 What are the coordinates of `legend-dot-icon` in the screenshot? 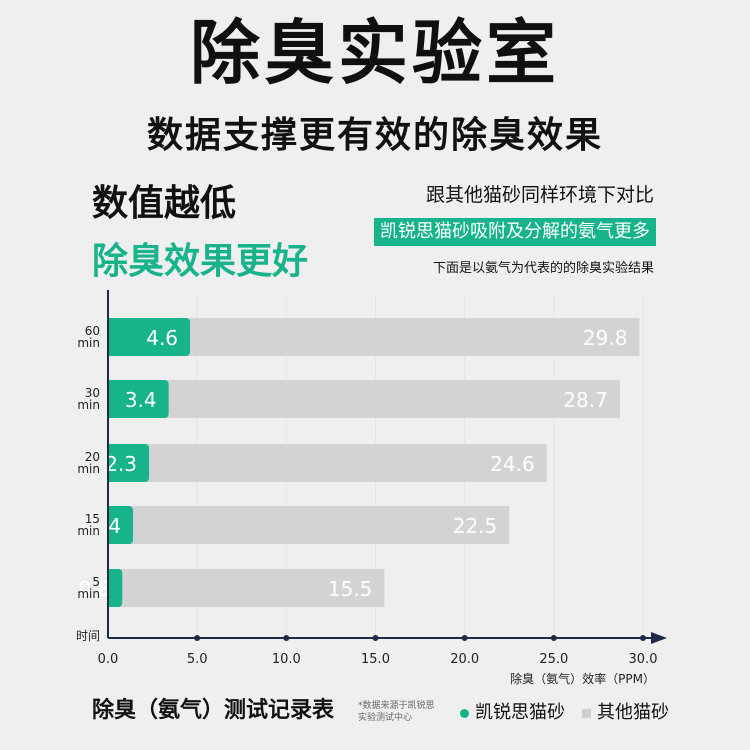 It's located at (464, 713).